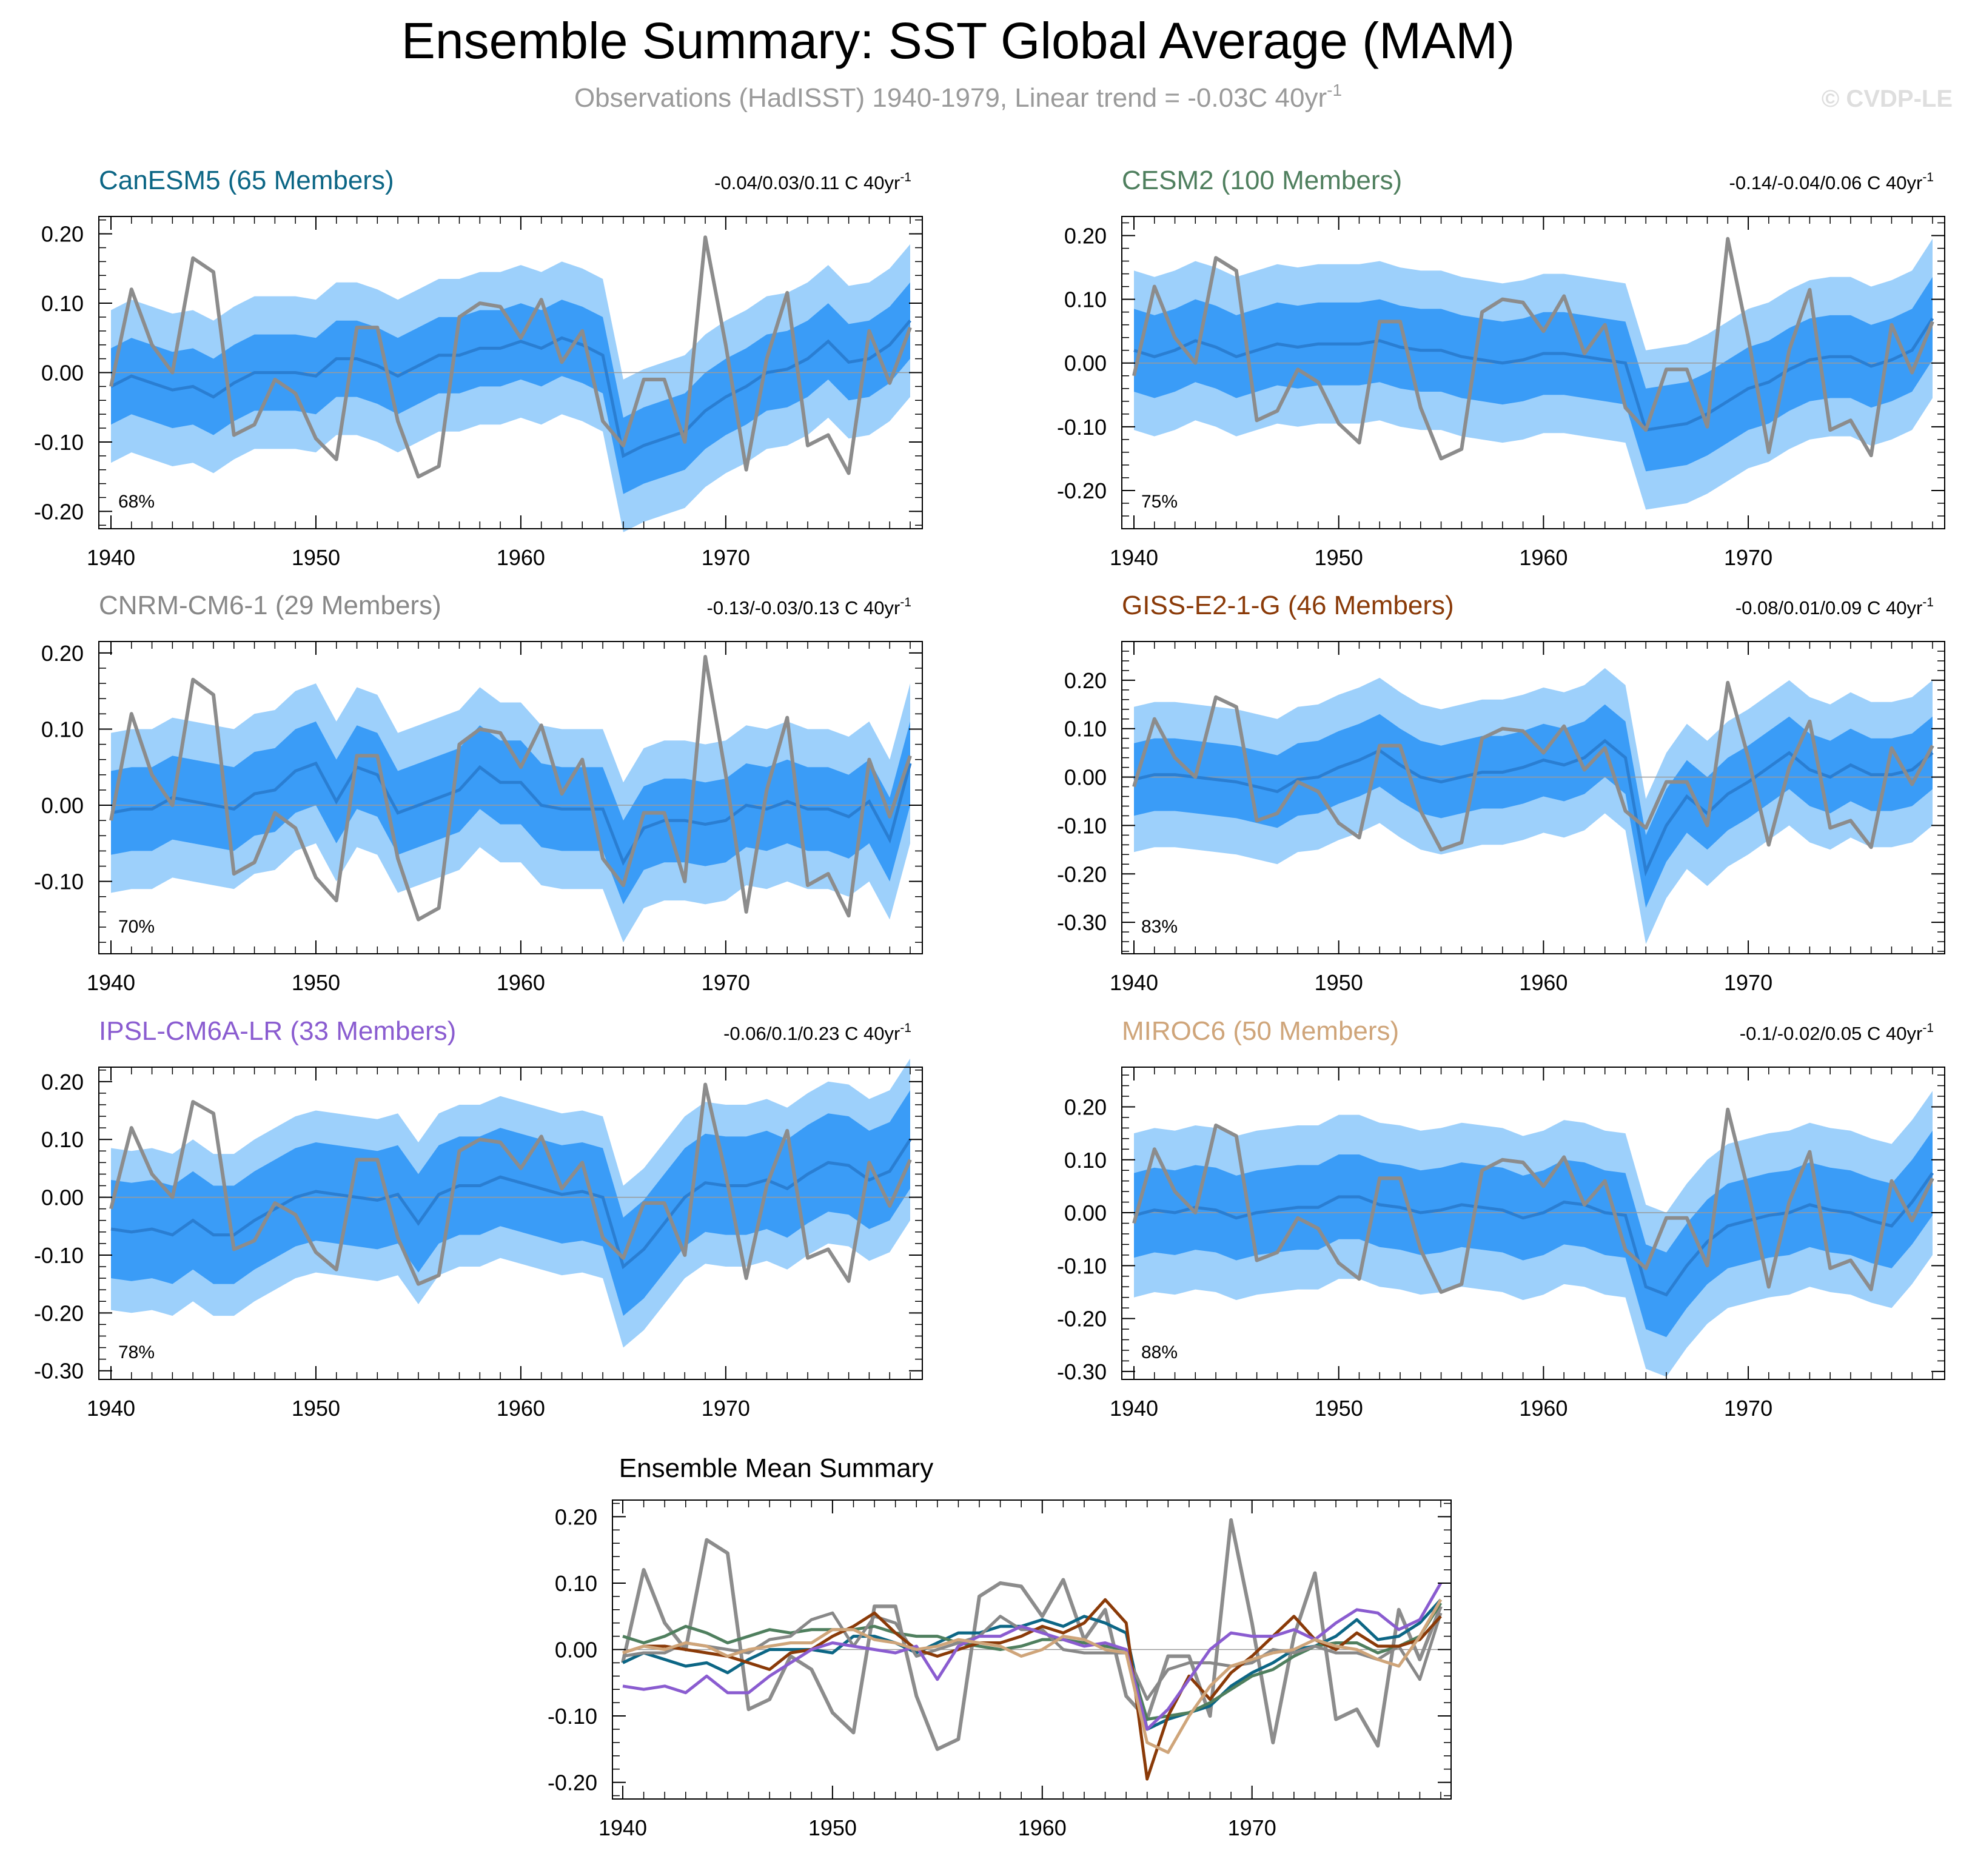 The height and width of the screenshot is (1876, 1975). Describe the element at coordinates (1082, 874) in the screenshot. I see `panel-giss-e2-1-g-y-tick-label: -0.20` at that location.